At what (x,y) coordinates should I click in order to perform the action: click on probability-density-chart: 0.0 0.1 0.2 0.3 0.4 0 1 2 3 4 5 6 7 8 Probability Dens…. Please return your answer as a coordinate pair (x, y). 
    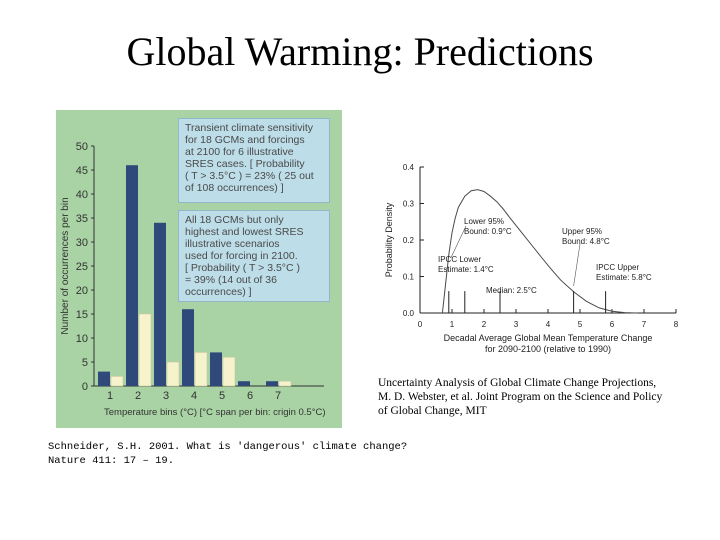
    Looking at the image, I should click on (531, 258).